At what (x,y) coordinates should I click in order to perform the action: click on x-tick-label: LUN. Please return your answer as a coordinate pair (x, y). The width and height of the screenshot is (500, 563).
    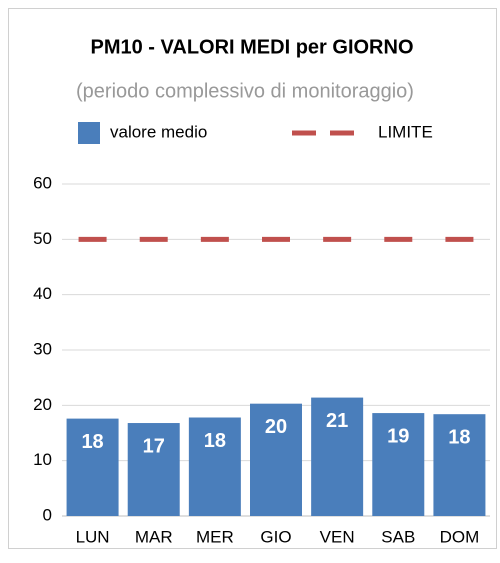
    Looking at the image, I should click on (93, 536).